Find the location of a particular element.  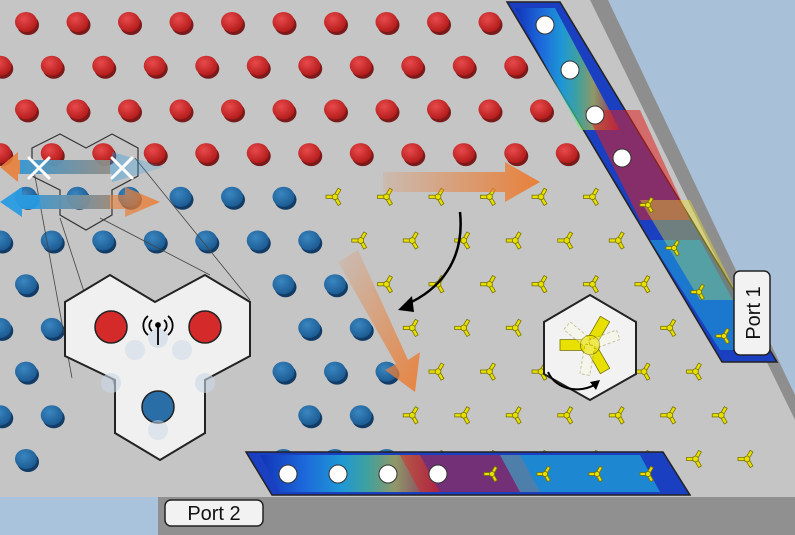

port2-label-text: Port 2 is located at coordinates (213, 514).